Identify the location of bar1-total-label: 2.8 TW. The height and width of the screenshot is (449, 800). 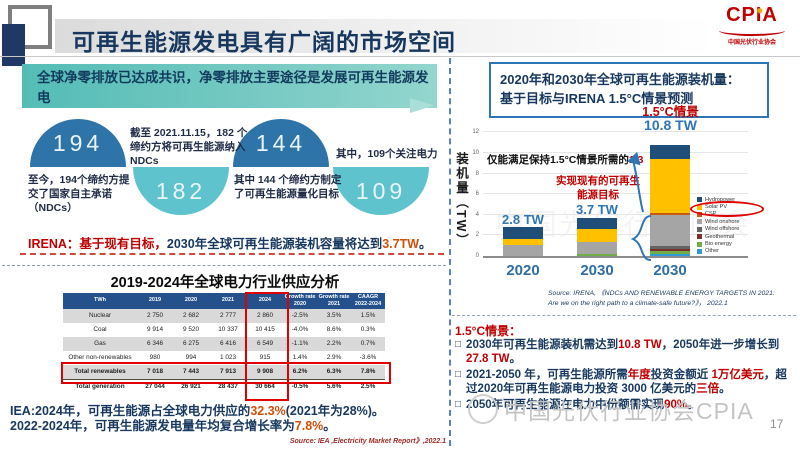
(523, 219).